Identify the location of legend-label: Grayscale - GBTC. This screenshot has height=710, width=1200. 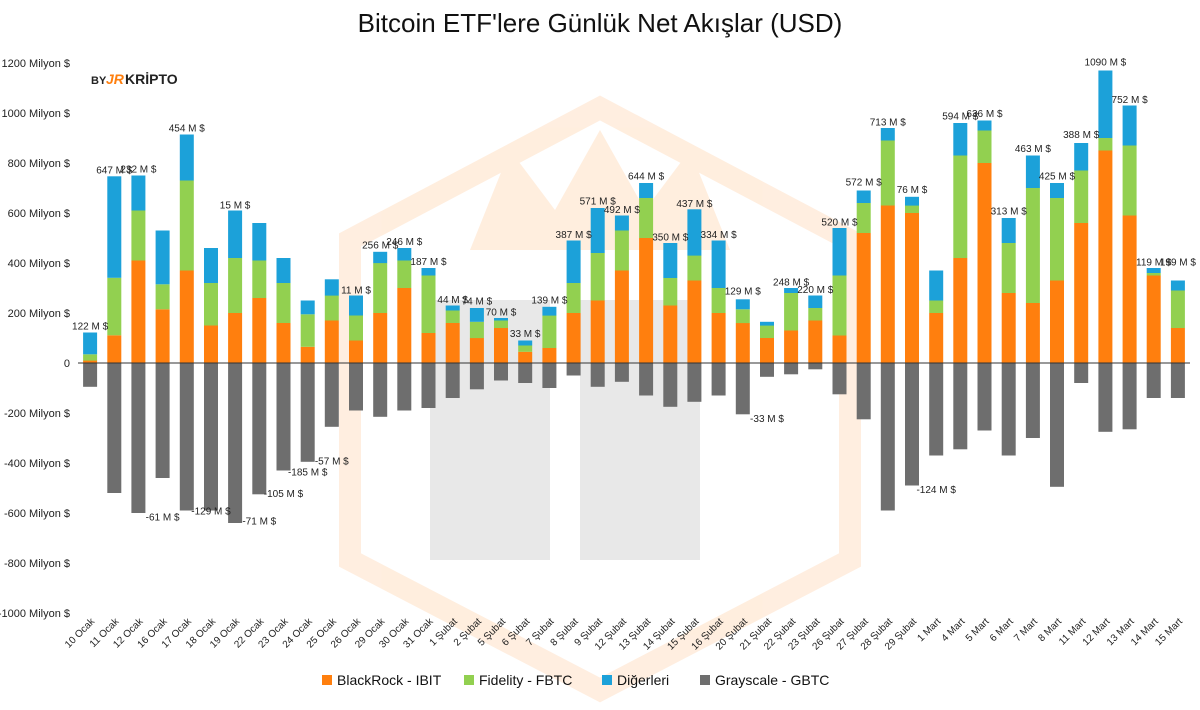
(772, 680).